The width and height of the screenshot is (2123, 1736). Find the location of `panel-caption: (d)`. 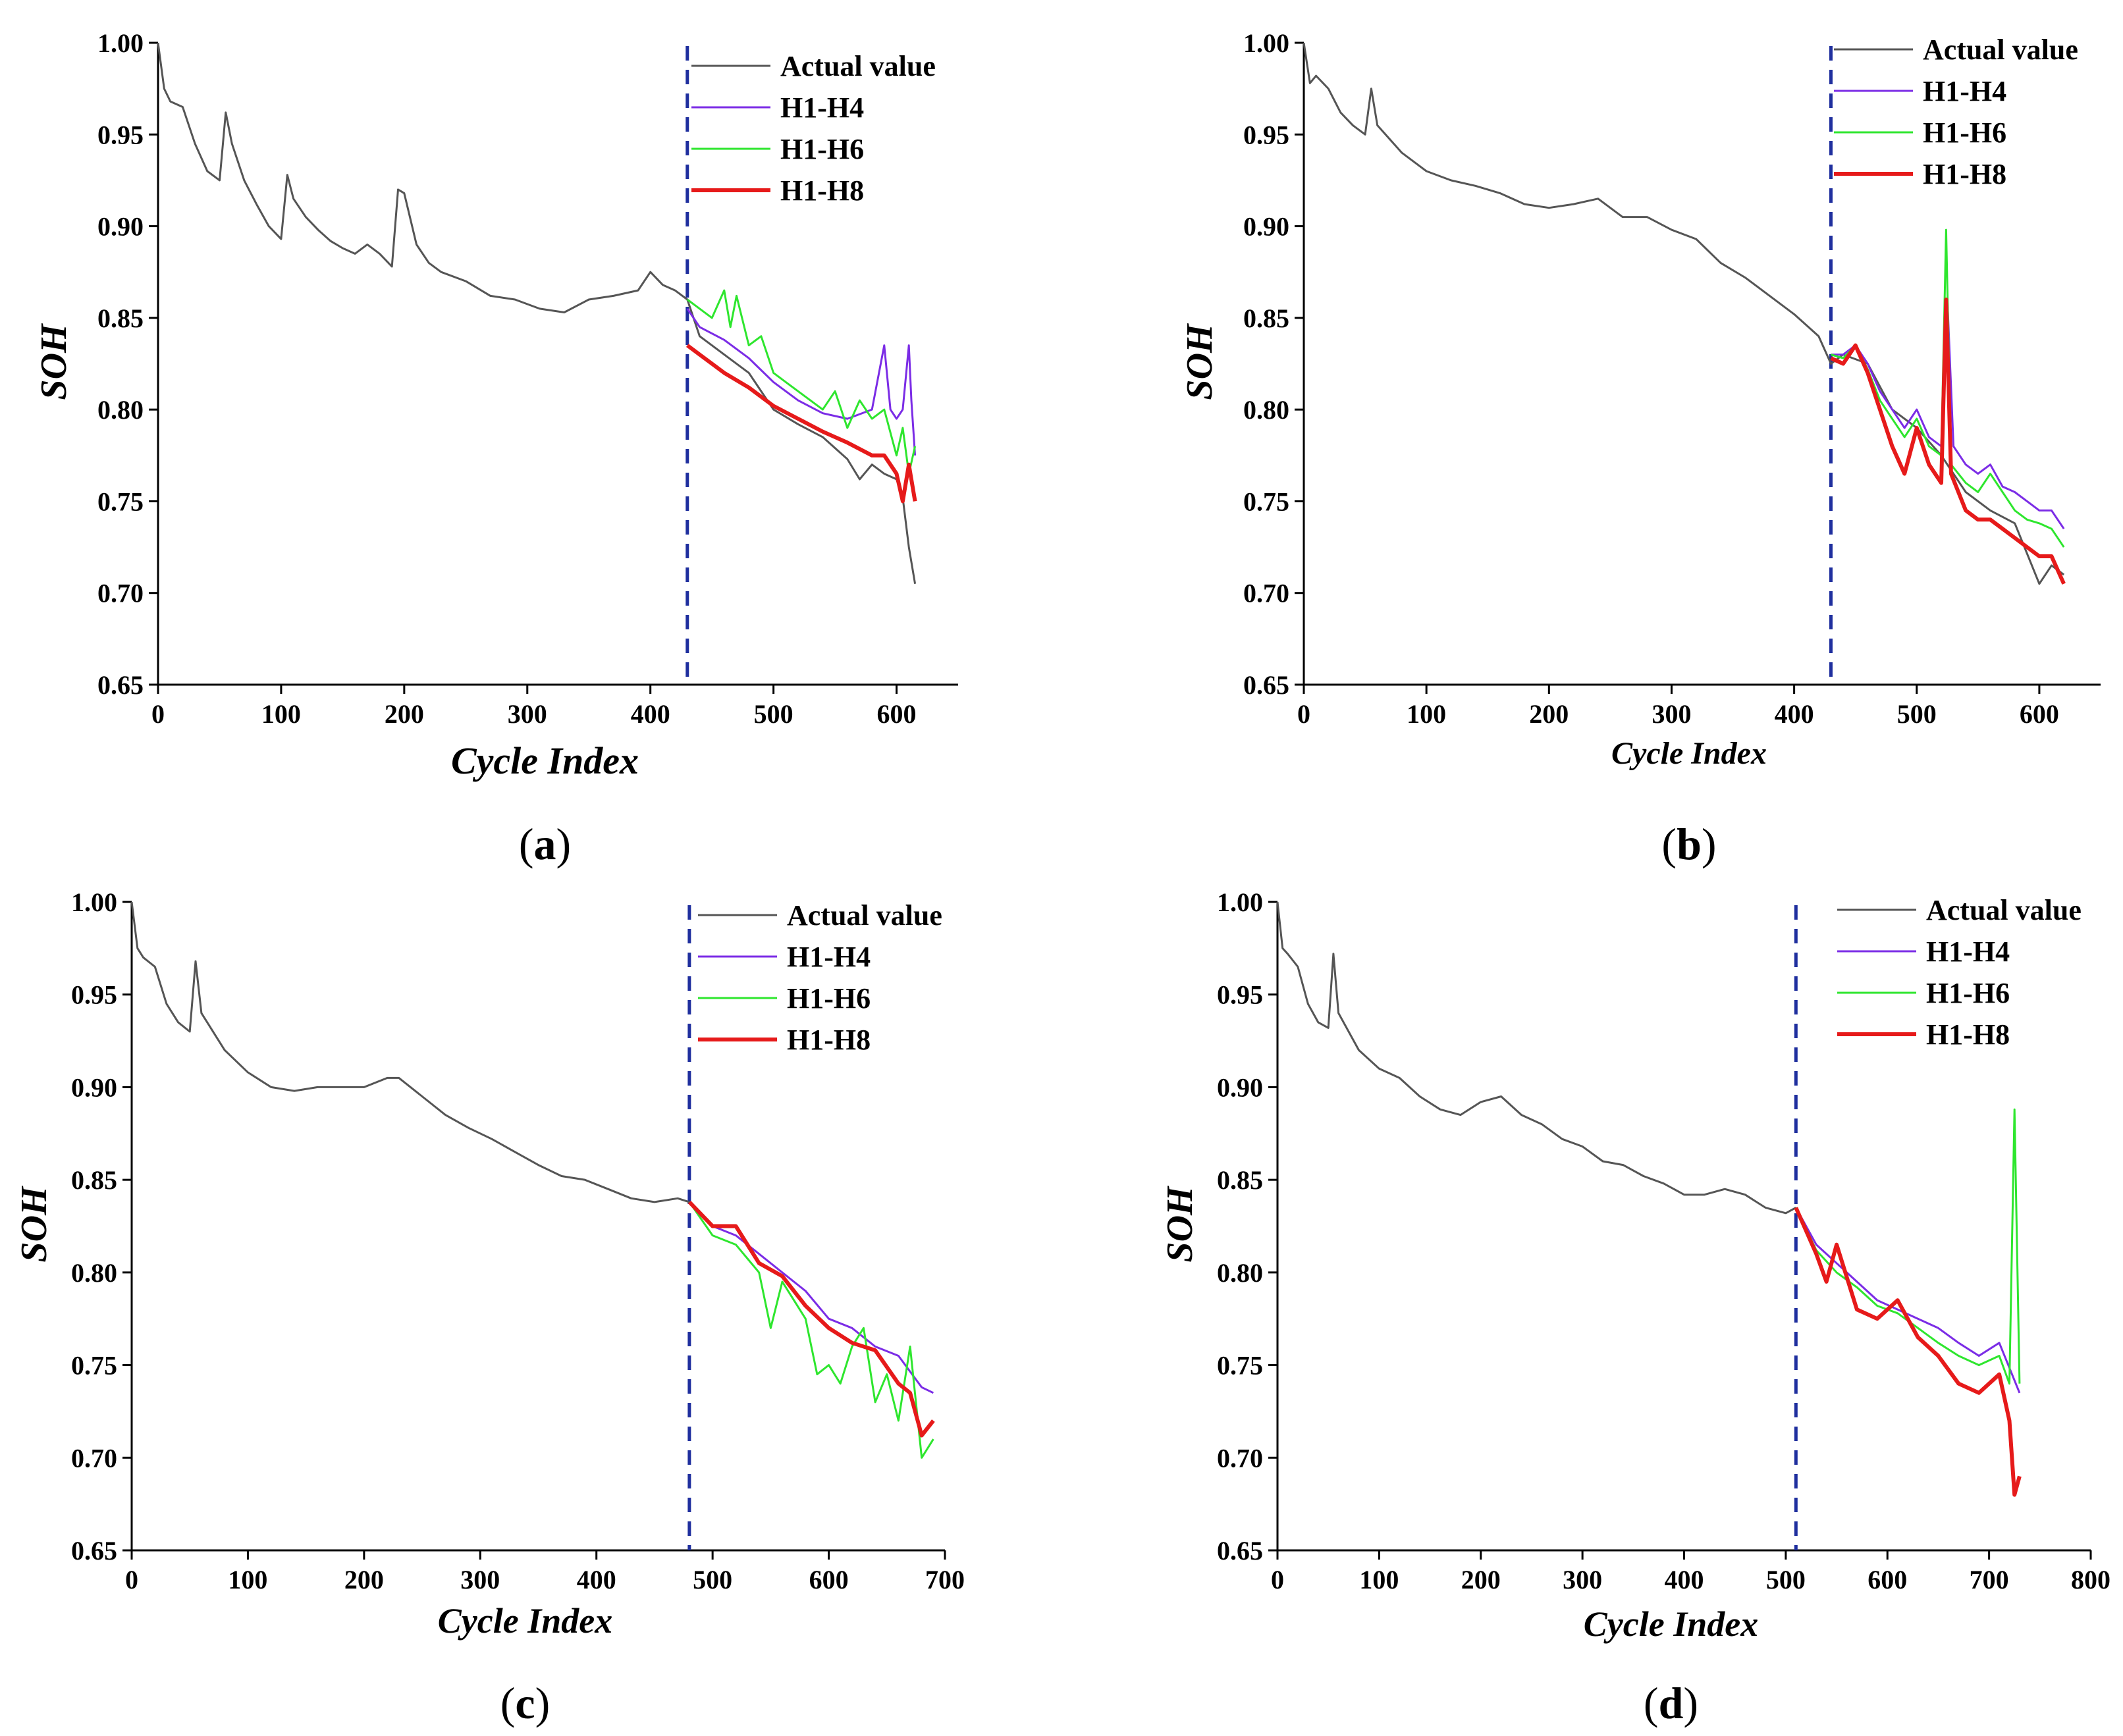

panel-caption: (d) is located at coordinates (1671, 1703).